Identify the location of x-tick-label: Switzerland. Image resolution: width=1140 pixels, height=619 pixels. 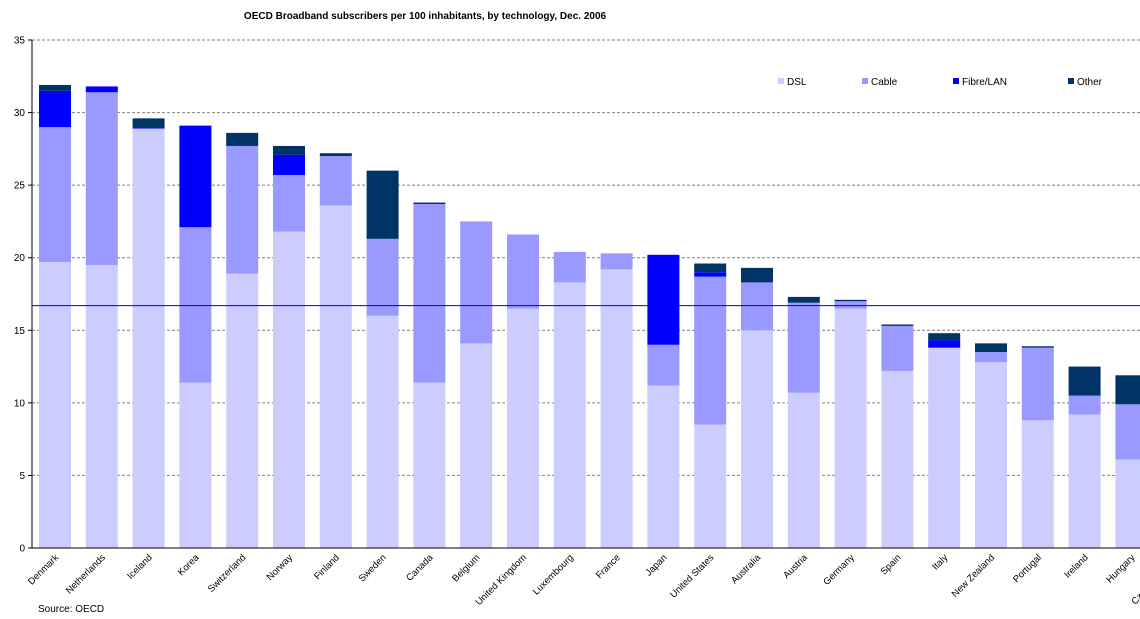
(227, 573).